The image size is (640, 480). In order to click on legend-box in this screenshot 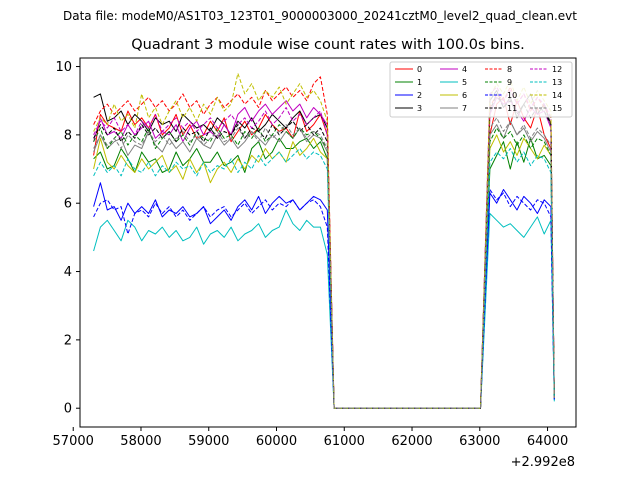, I will do `click(481, 89)`.